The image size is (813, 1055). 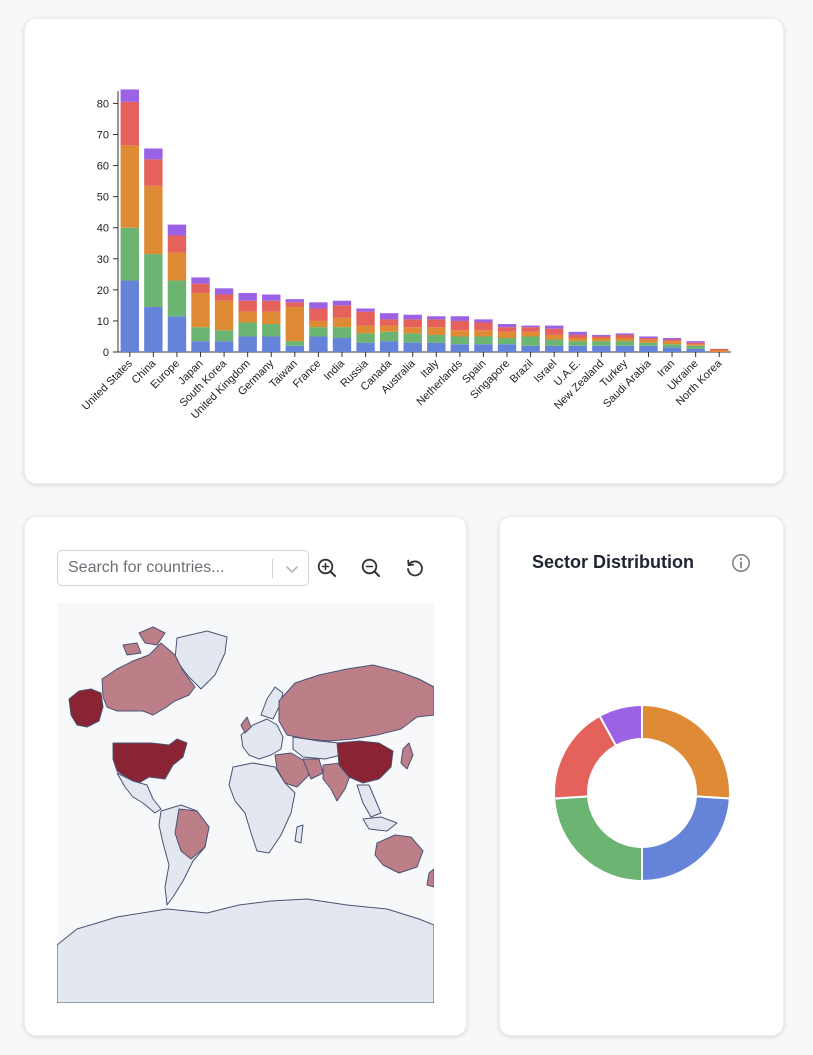 I want to click on map-region-central-asia, so click(x=317, y=748).